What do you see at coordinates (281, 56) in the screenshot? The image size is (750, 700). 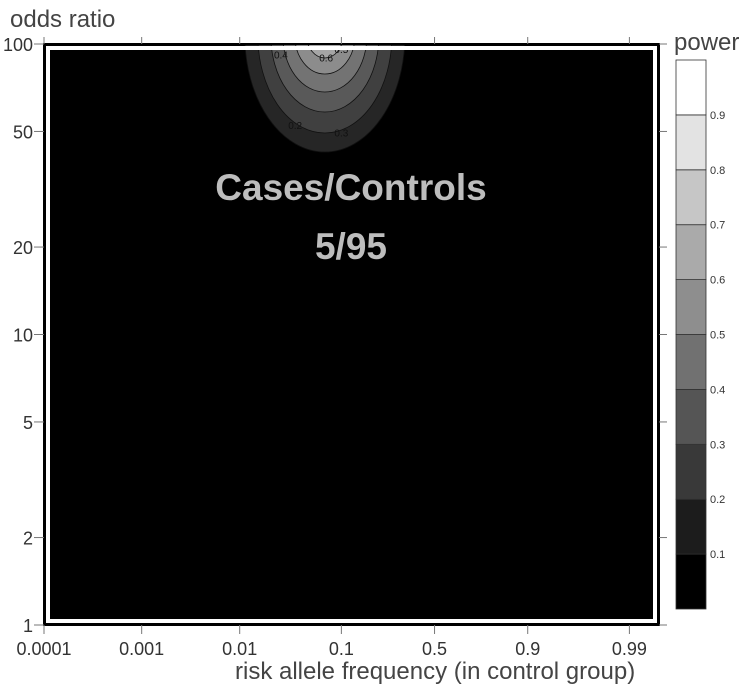 I see `contour-label: 0.4` at bounding box center [281, 56].